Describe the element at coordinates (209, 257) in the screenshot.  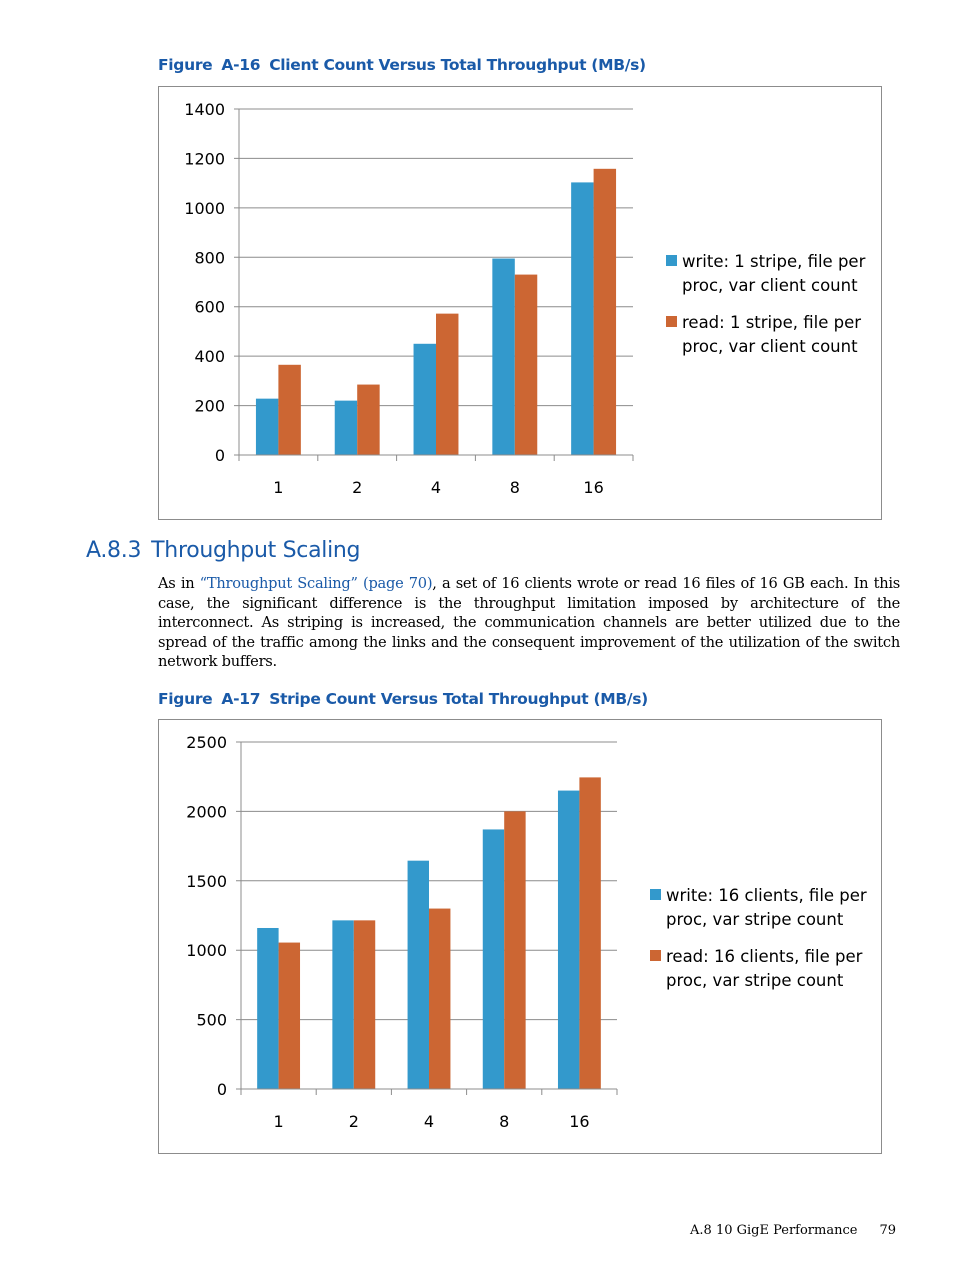
I see `chart0-ytick-label: 800` at that location.